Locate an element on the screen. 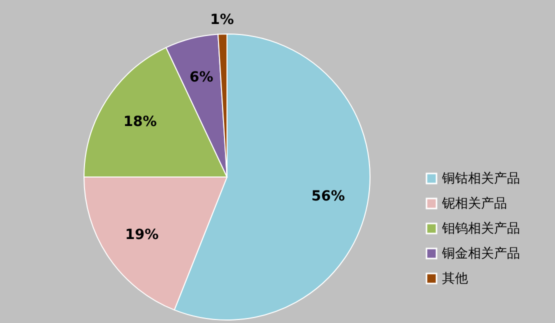 Image resolution: width=555 pixels, height=323 pixels. legend-label: 铌相关产品 is located at coordinates (474, 204).